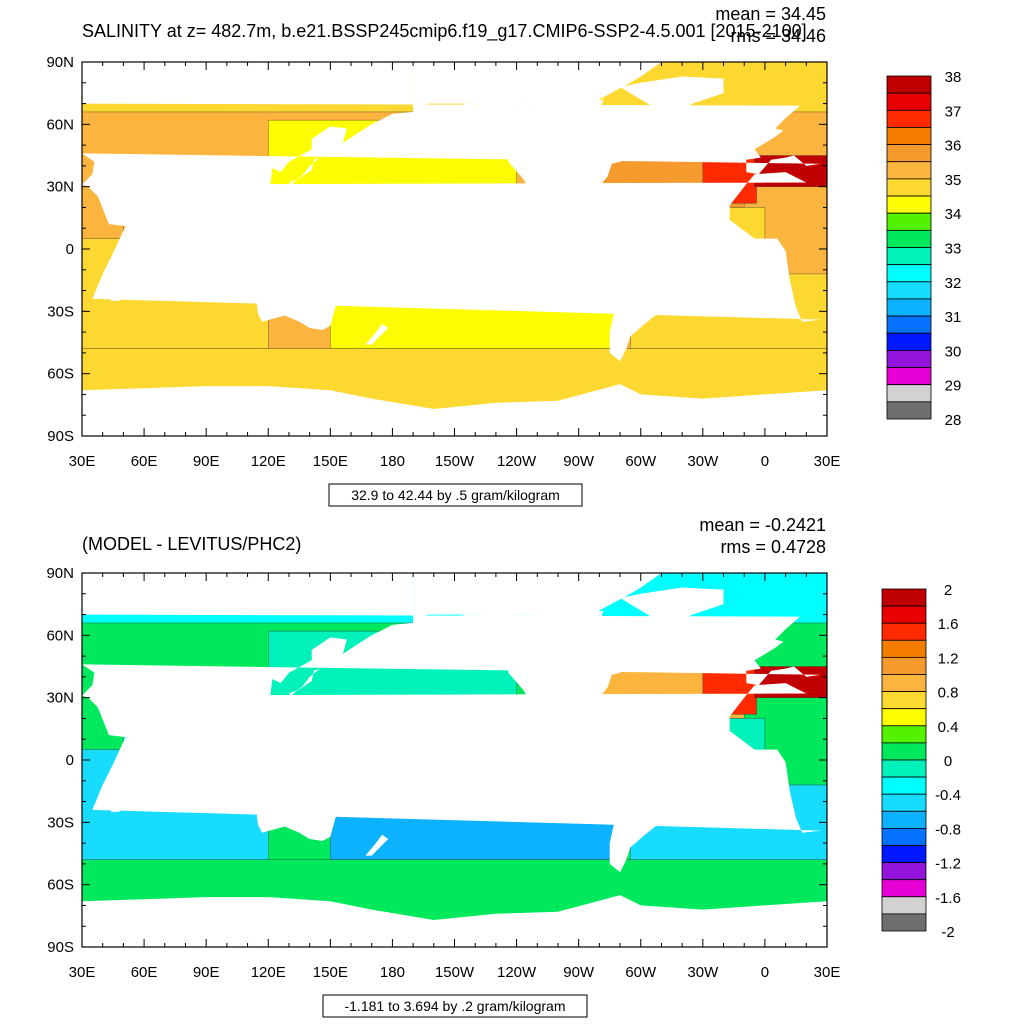 This screenshot has height=1029, width=1024. I want to click on y-tick-label: 30S, so click(60, 311).